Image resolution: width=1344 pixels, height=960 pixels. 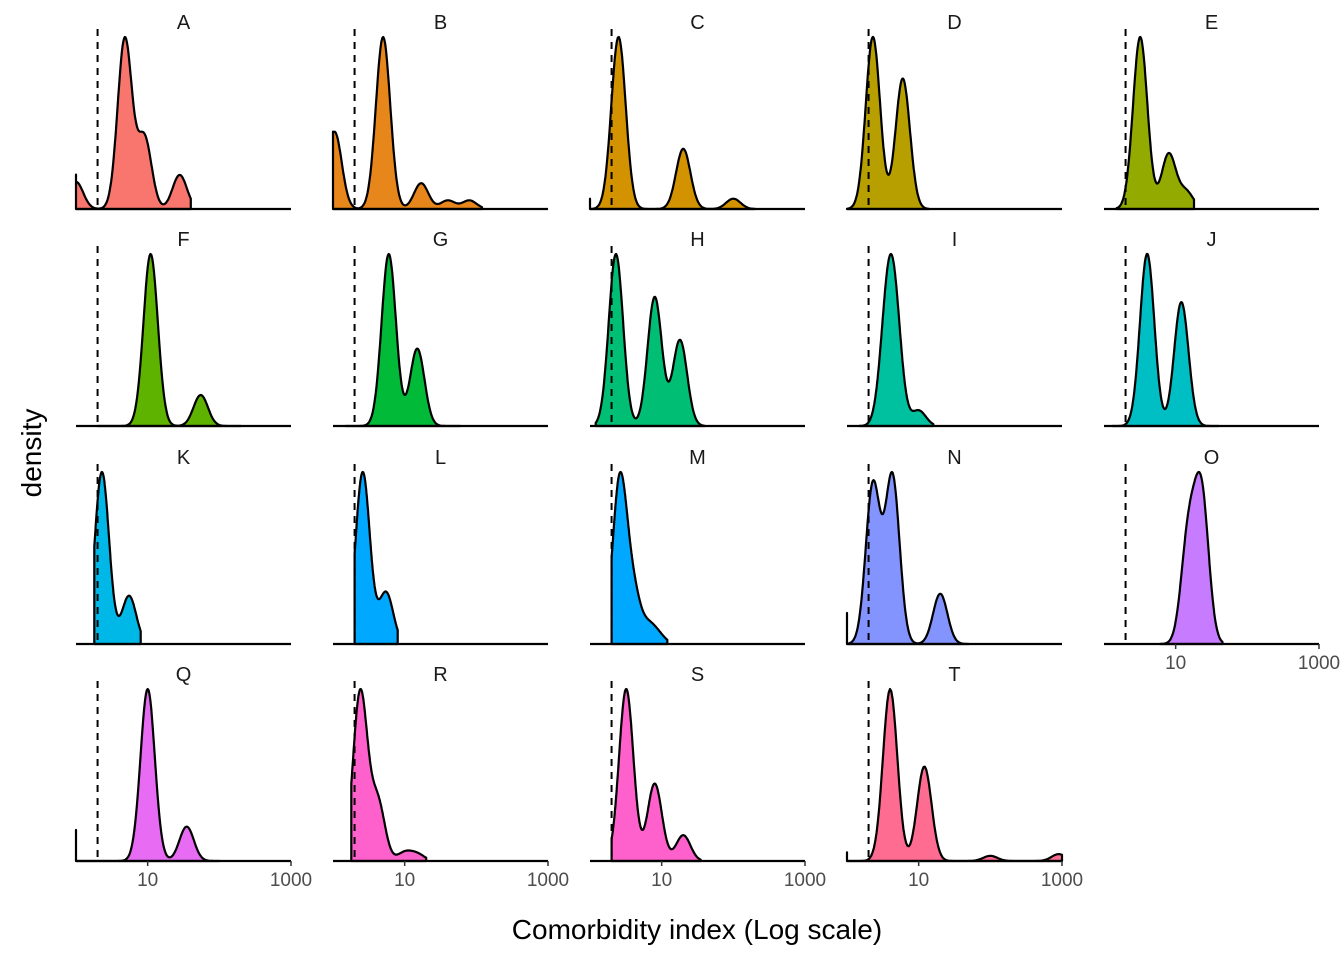 What do you see at coordinates (440, 23) in the screenshot?
I see `facet-label: B` at bounding box center [440, 23].